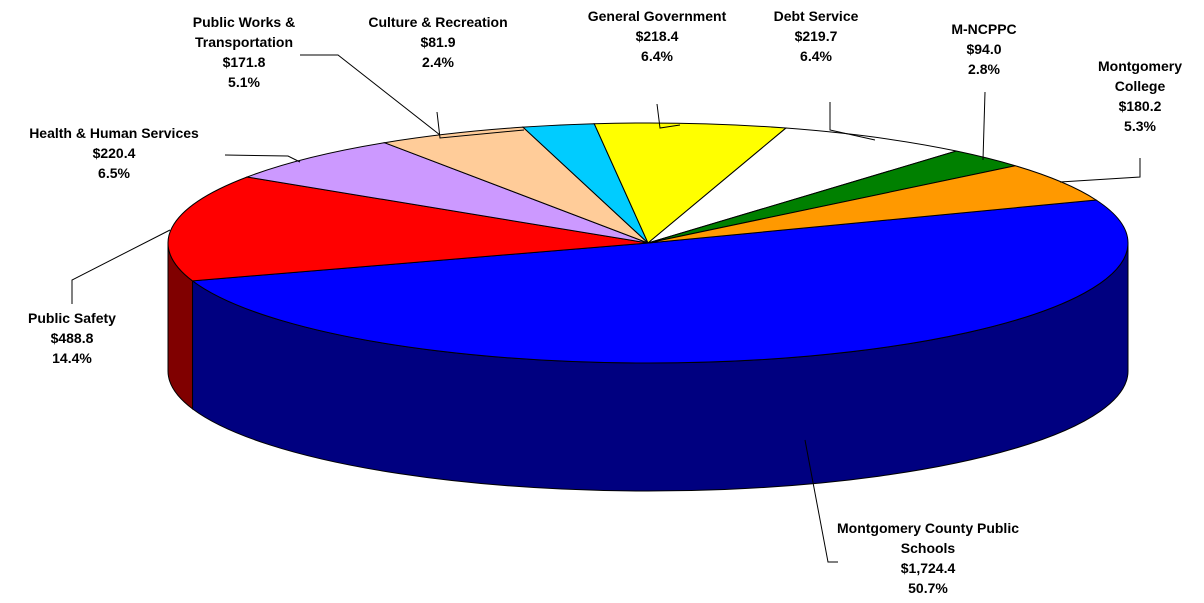 The width and height of the screenshot is (1204, 603). Describe the element at coordinates (244, 32) in the screenshot. I see `category-label: Public Works & Transportation` at that location.